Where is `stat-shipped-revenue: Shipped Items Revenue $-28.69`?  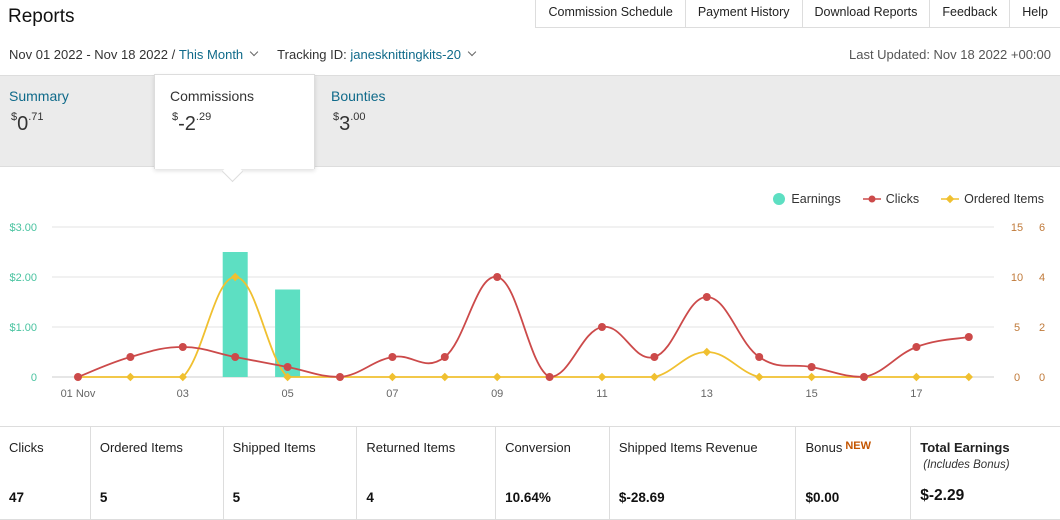
stat-shipped-revenue: Shipped Items Revenue $-28.69 is located at coordinates (703, 473).